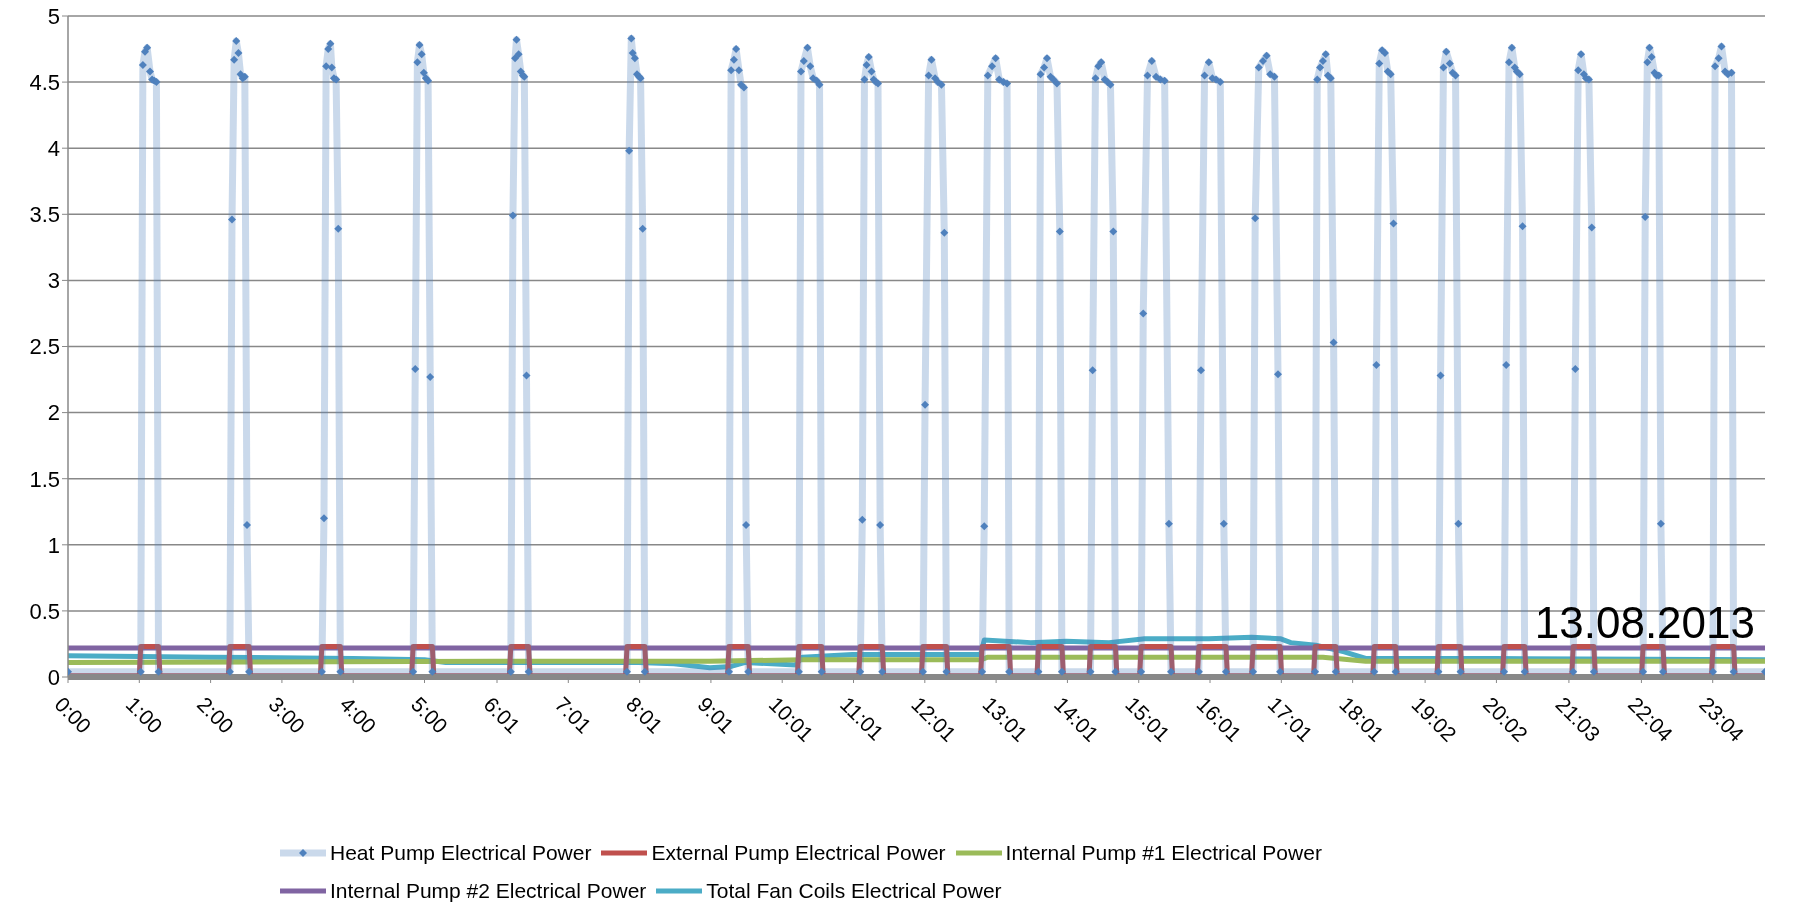  I want to click on legend-label: External Pump Electrical Power, so click(798, 853).